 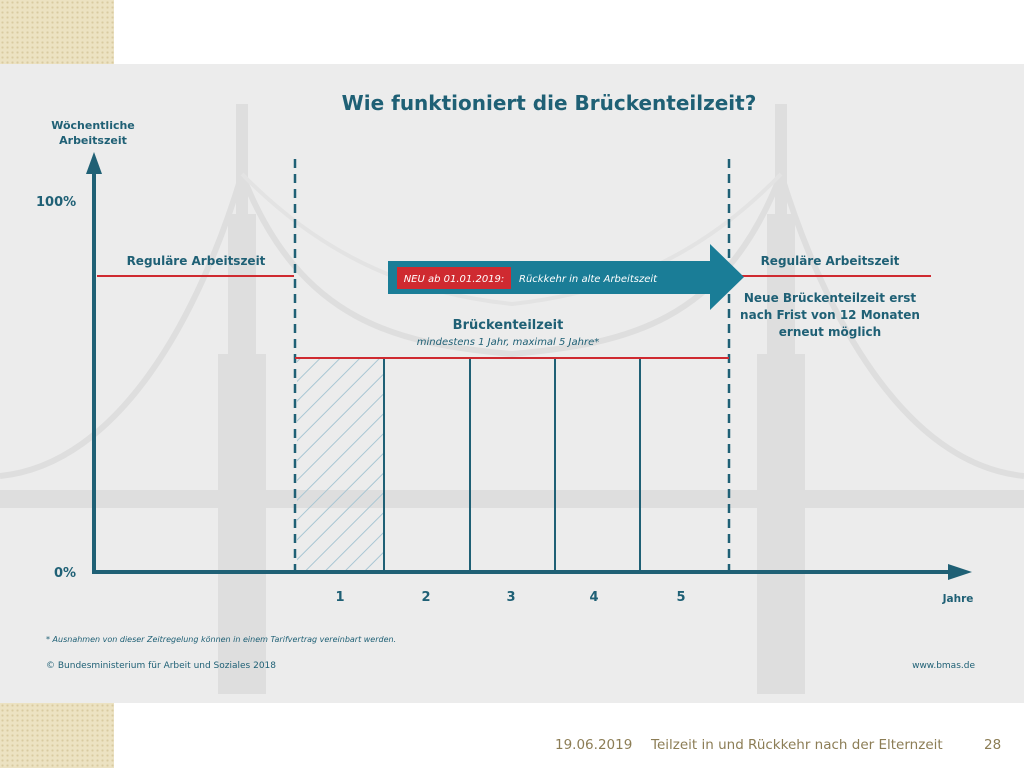 I want to click on right-note-line2: nach Frist von 12 Monaten, so click(x=830, y=315).